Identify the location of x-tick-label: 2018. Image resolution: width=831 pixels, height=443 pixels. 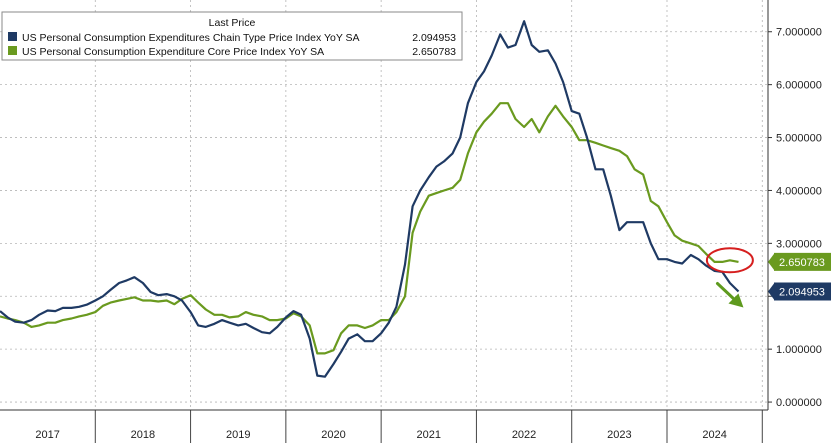
(143, 435).